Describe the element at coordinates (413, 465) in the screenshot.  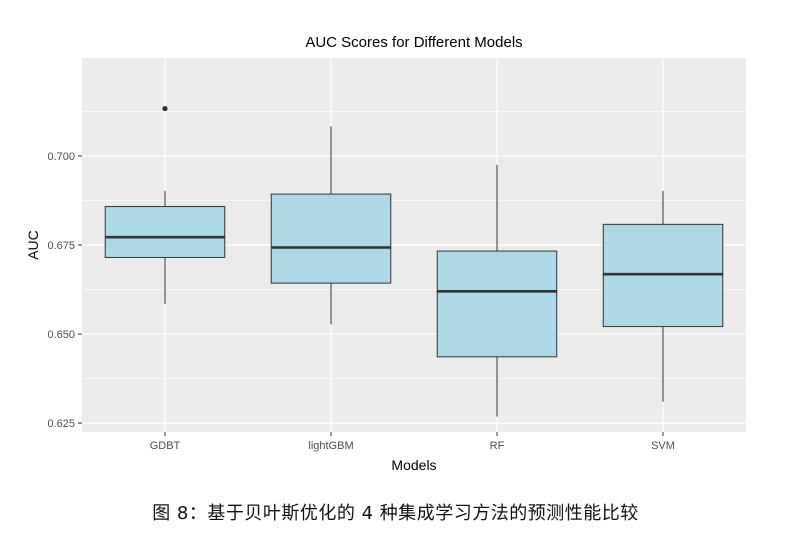
I see `x-axis-label: Models` at that location.